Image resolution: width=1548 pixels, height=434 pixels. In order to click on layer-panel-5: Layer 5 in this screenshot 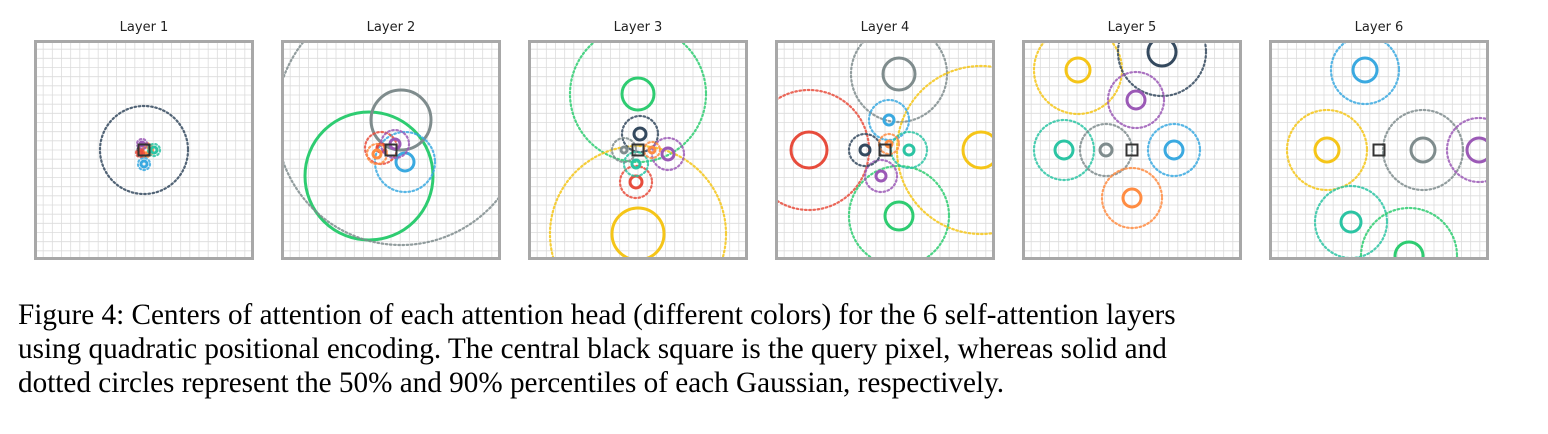, I will do `click(1132, 131)`.